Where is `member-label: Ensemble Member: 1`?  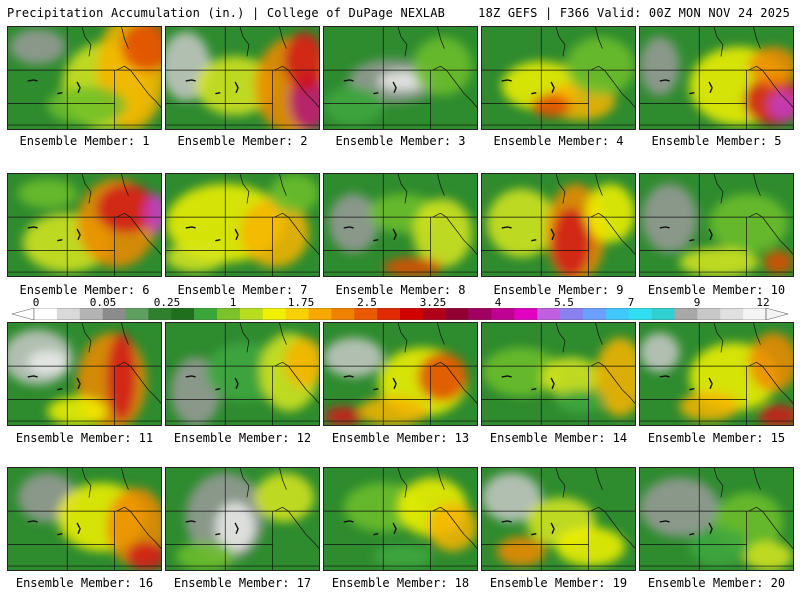 member-label: Ensemble Member: 1 is located at coordinates (84, 141).